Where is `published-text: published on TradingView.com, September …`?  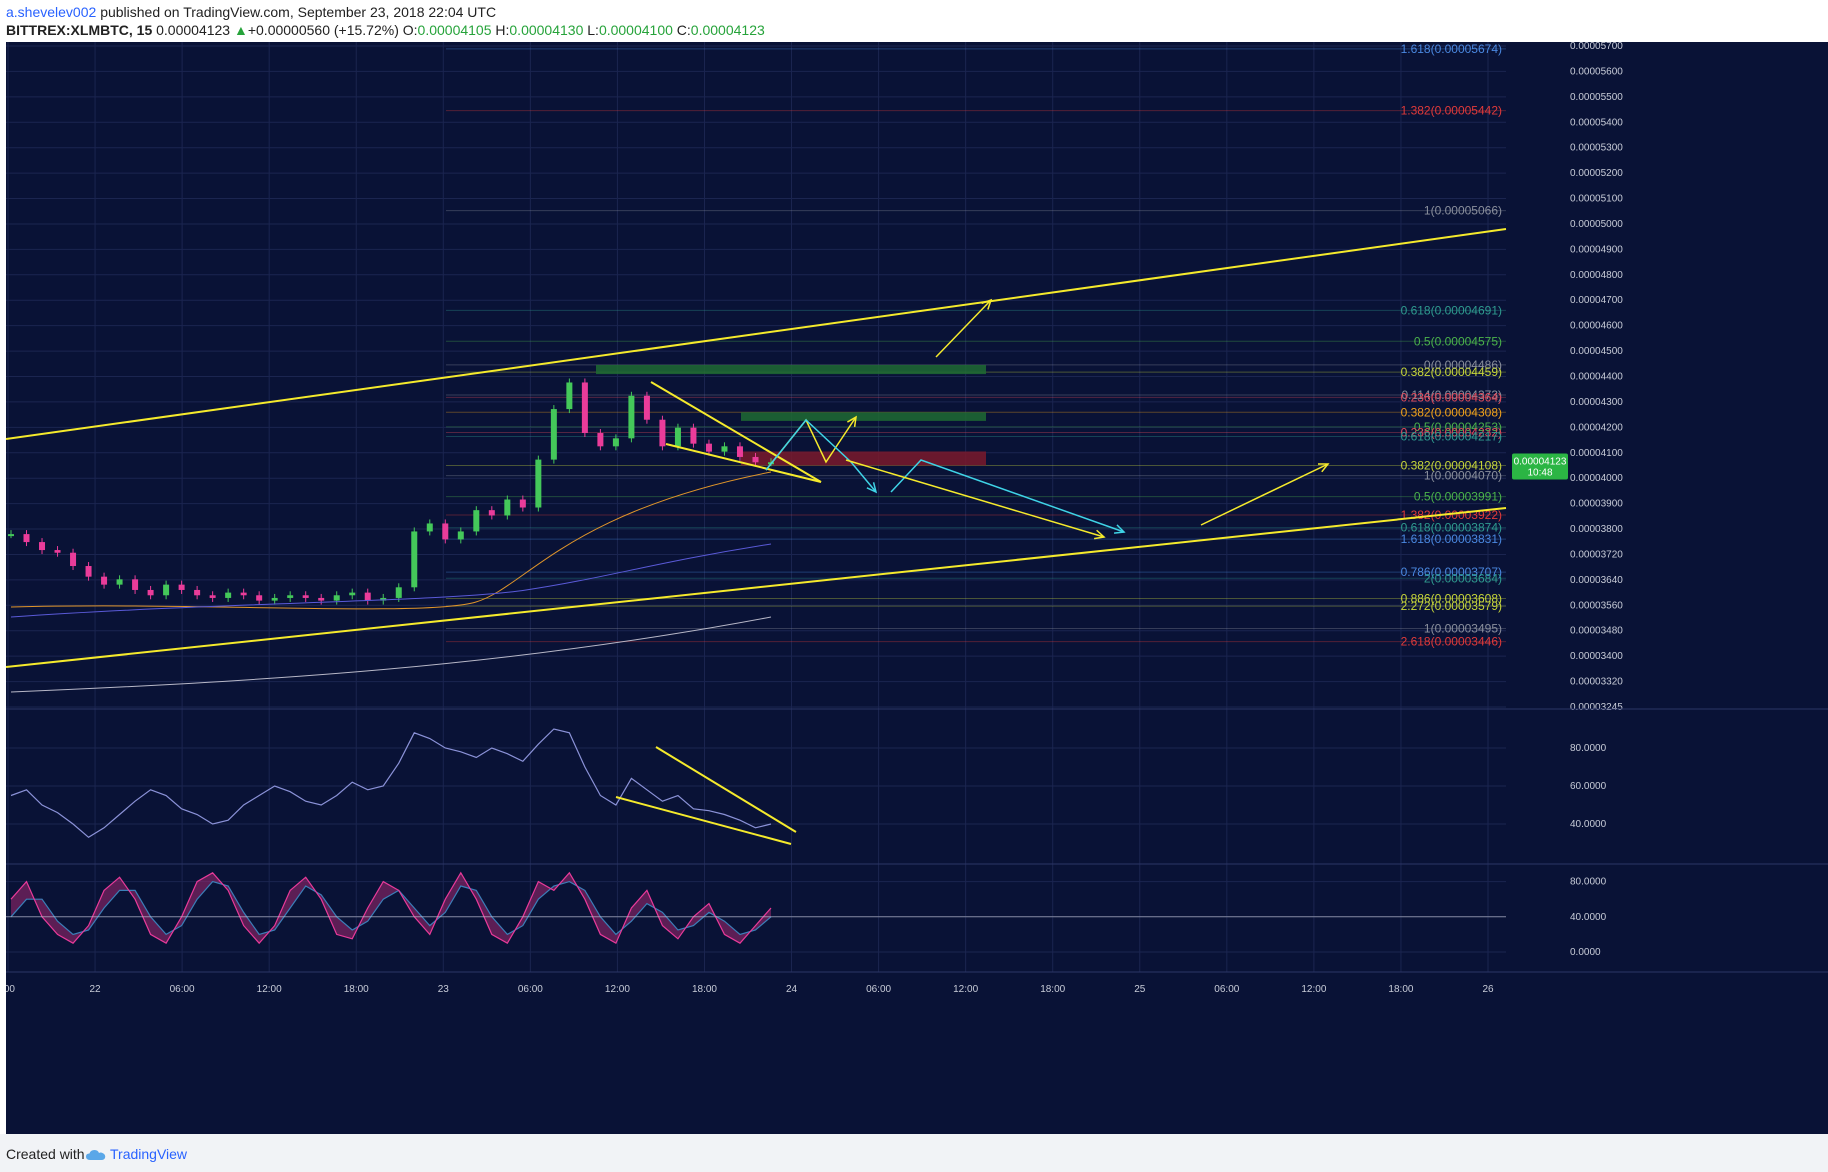
published-text: published on TradingView.com, September … is located at coordinates (298, 12).